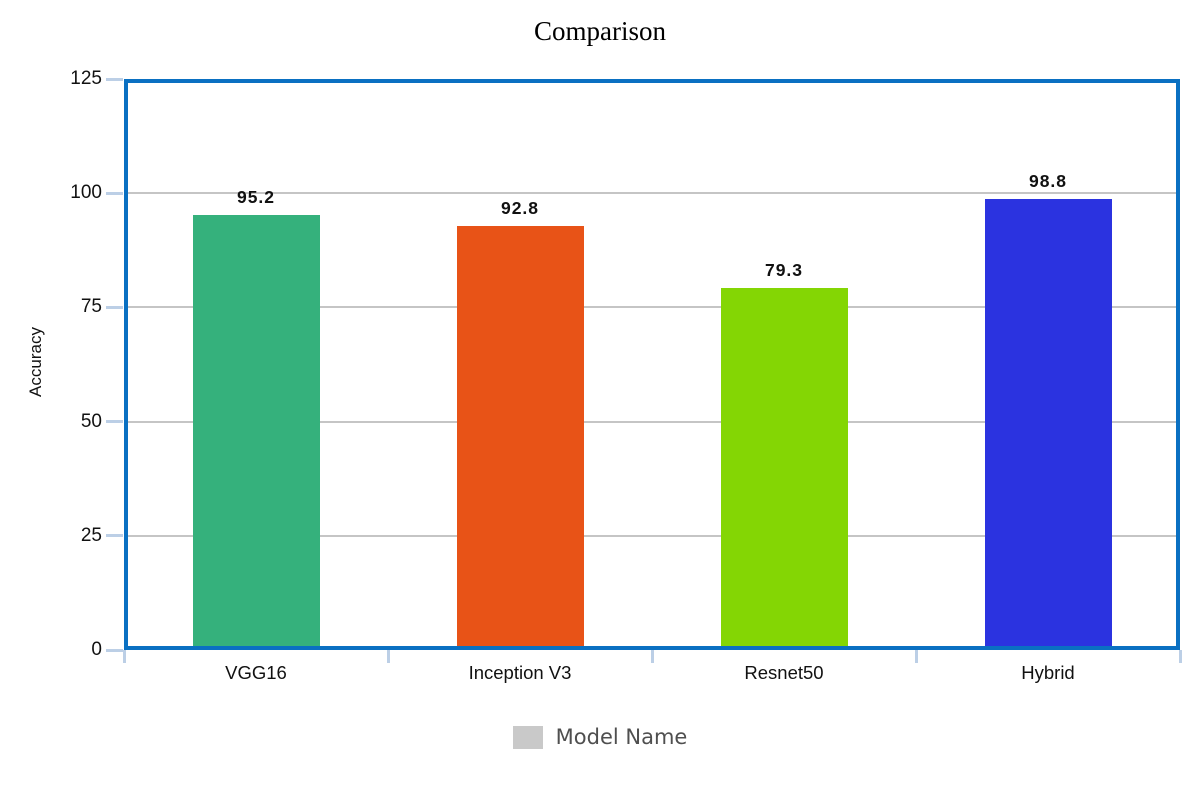 The width and height of the screenshot is (1200, 800). I want to click on bar-inception-v3, so click(520, 436).